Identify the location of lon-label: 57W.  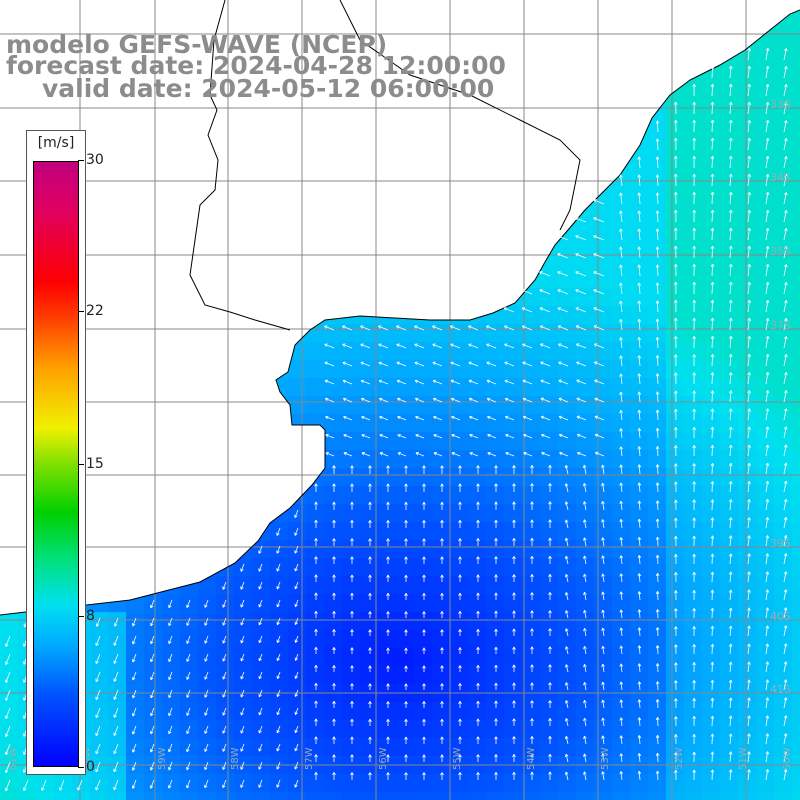
(309, 758).